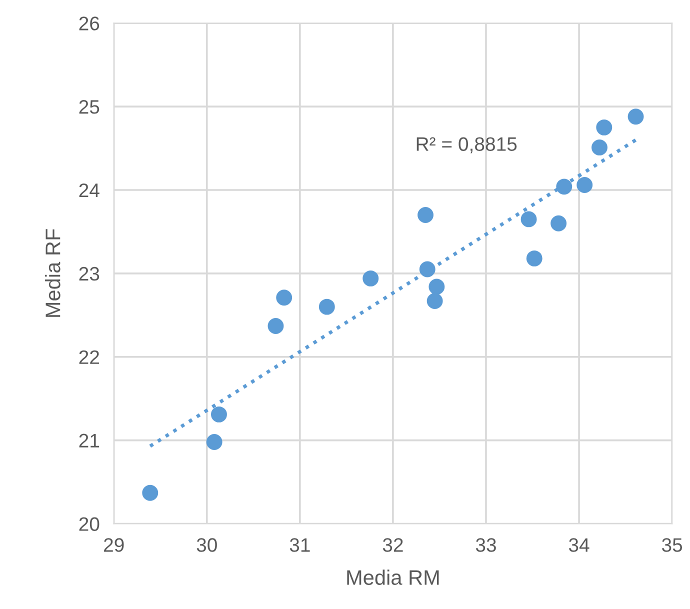 This screenshot has height=609, width=690. Describe the element at coordinates (89, 441) in the screenshot. I see `y-tick-label: 21` at that location.